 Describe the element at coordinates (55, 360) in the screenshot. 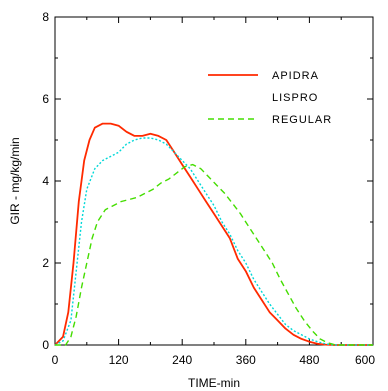

I see `x-tick-label: 0` at that location.